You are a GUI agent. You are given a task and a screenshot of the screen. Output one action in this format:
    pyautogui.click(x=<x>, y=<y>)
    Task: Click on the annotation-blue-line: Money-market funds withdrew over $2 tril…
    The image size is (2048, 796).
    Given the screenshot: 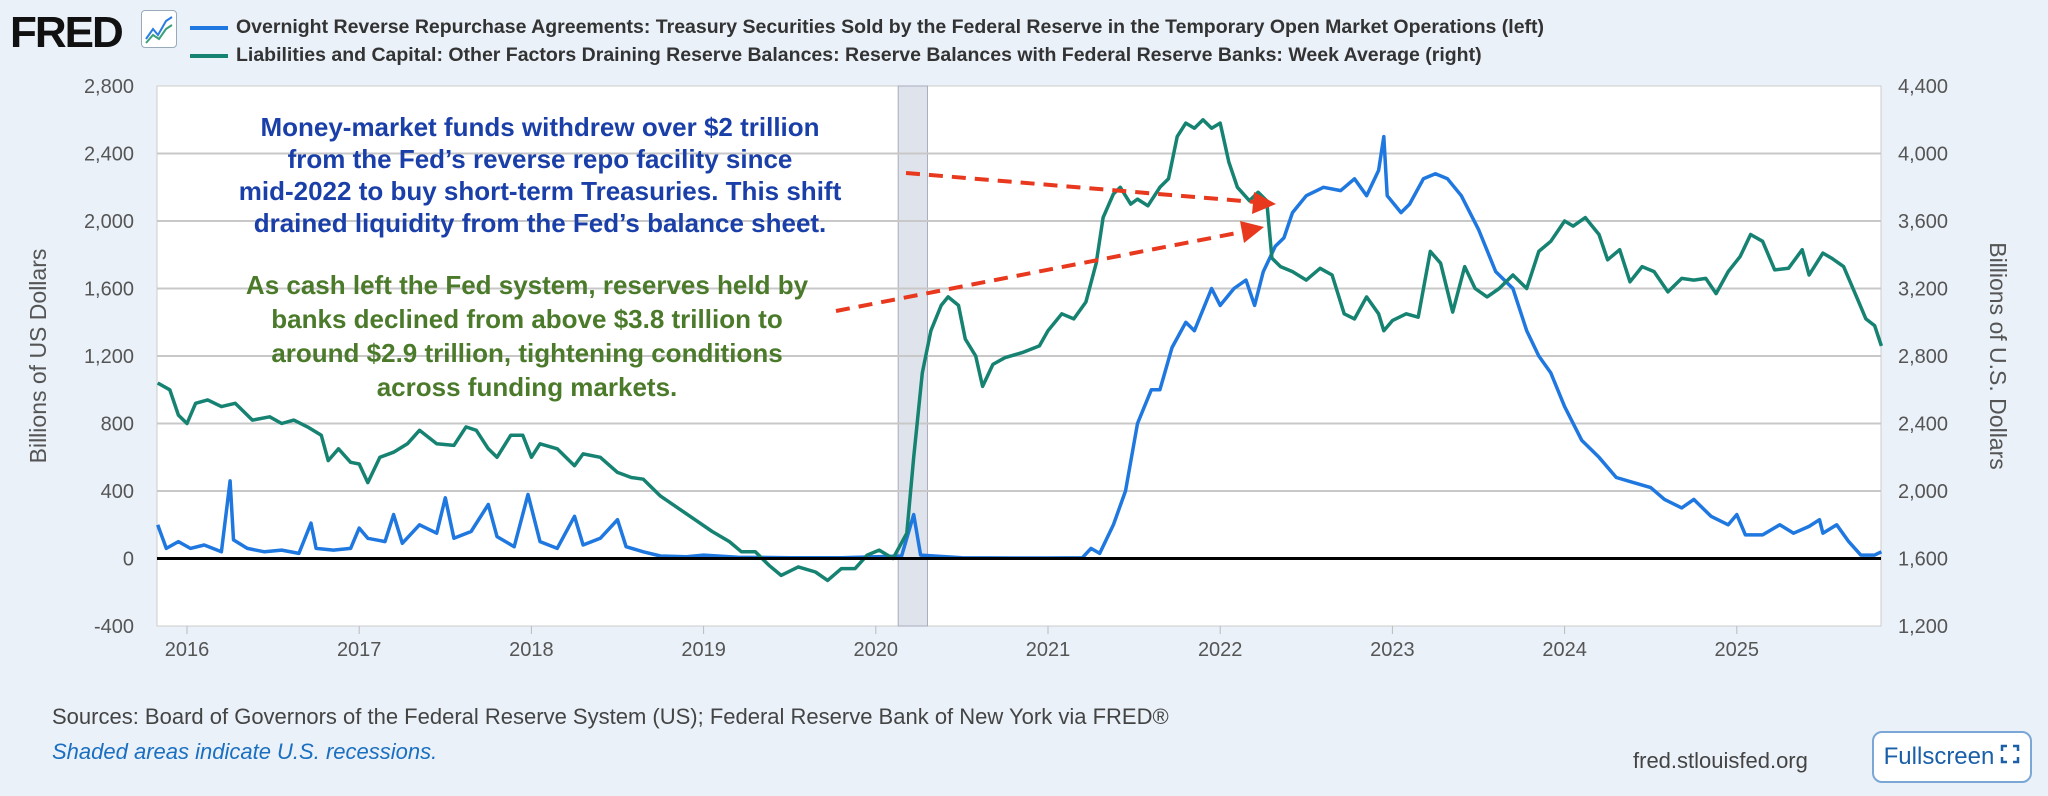 What is the action you would take?
    pyautogui.click(x=539, y=127)
    